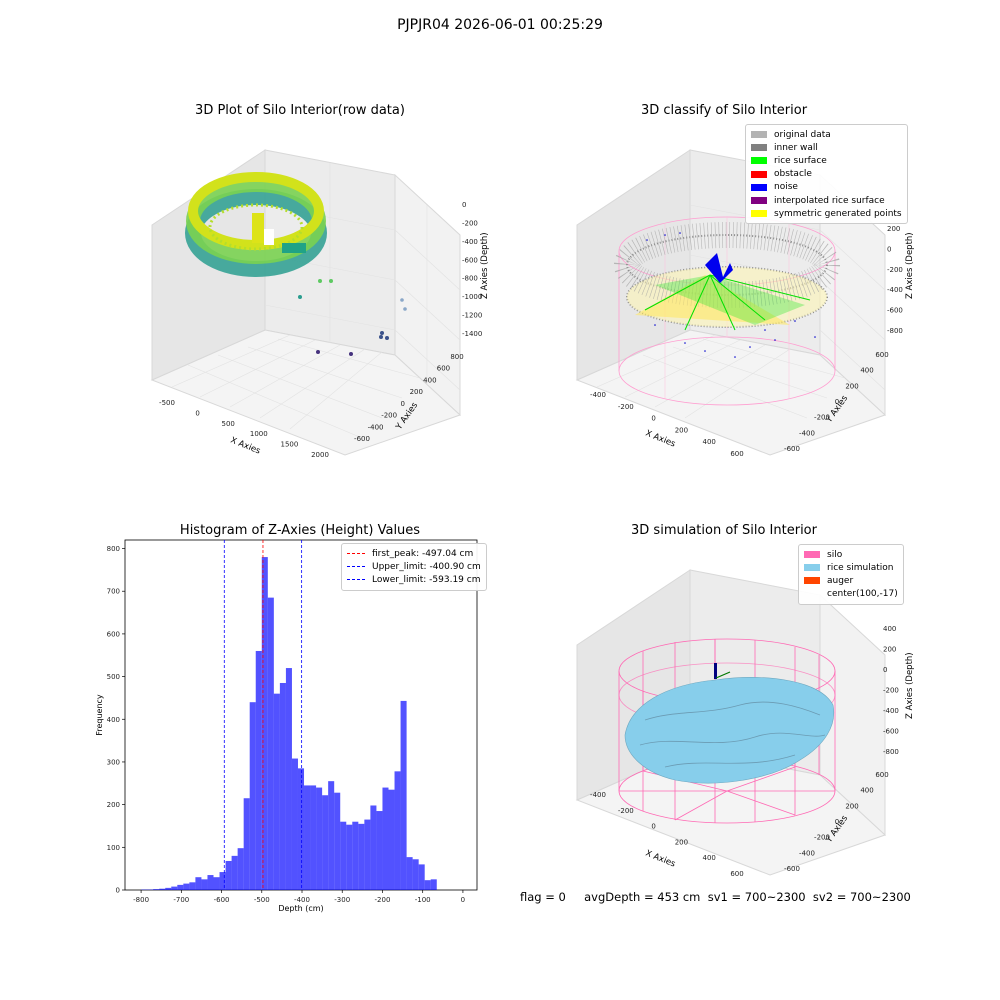 The height and width of the screenshot is (1000, 1000). Describe the element at coordinates (414, 566) in the screenshot. I see `legend-item-upper-limit: Upper_limit: -400.90 cm` at that location.